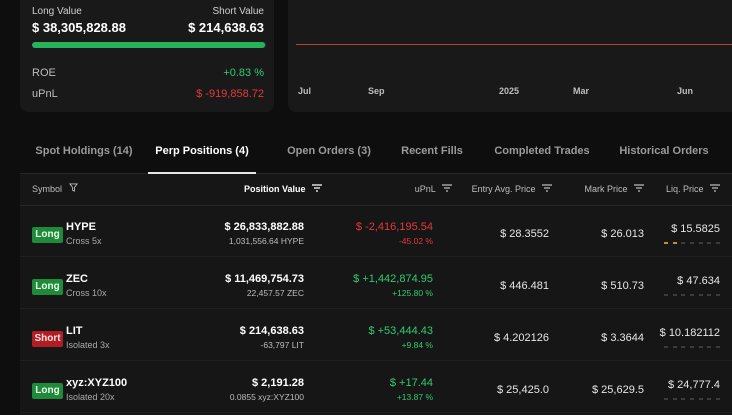  What do you see at coordinates (57, 11) in the screenshot?
I see `long-value-label: Long Value` at bounding box center [57, 11].